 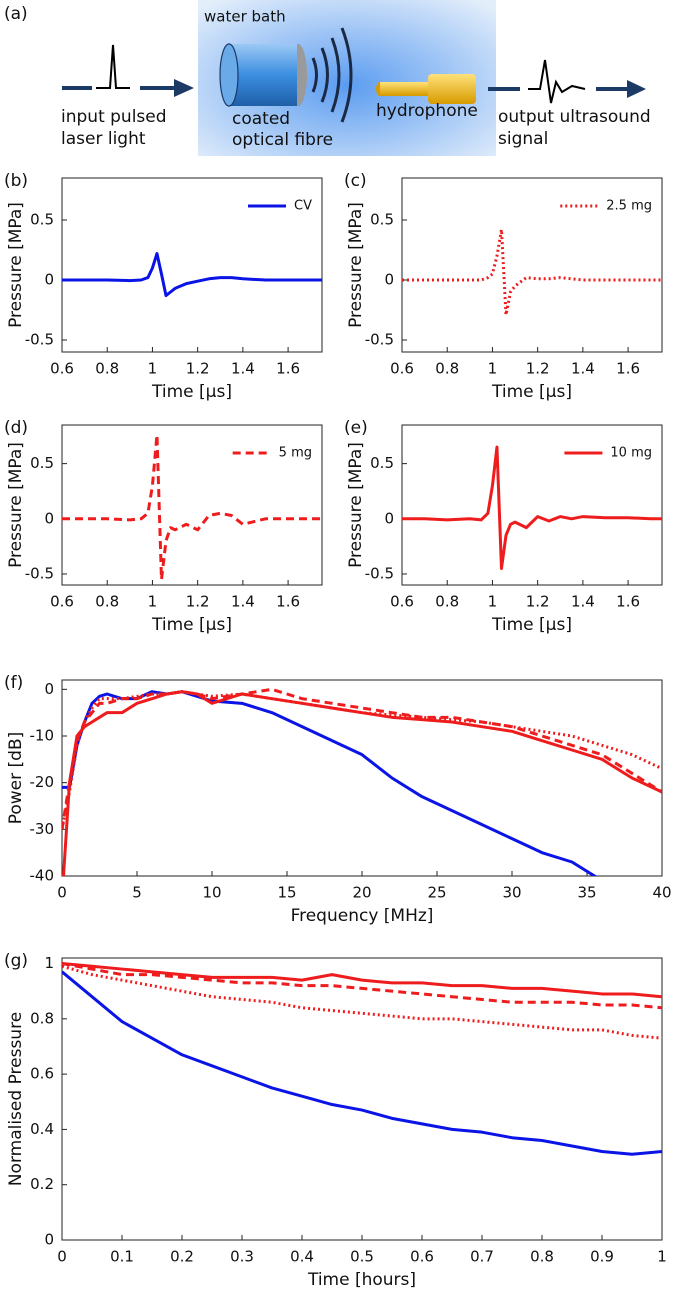 I want to click on y-axis-label: Normalised Pressure, so click(x=16, y=1099).